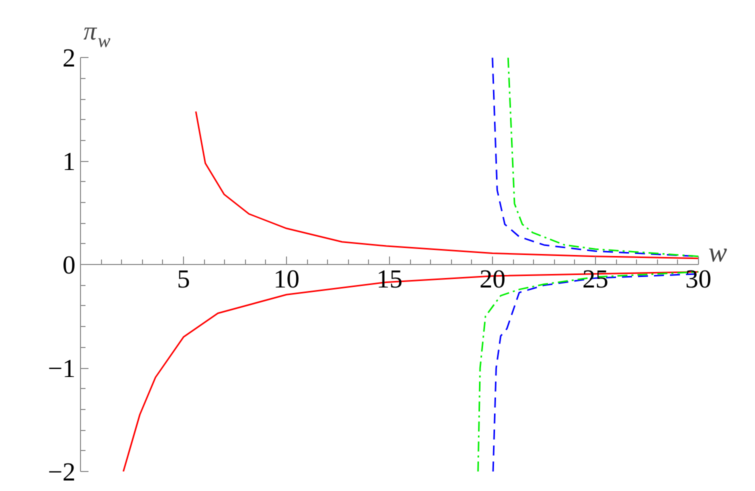 This screenshot has width=755, height=491. What do you see at coordinates (69, 161) in the screenshot?
I see `y-tick-label: 1` at bounding box center [69, 161].